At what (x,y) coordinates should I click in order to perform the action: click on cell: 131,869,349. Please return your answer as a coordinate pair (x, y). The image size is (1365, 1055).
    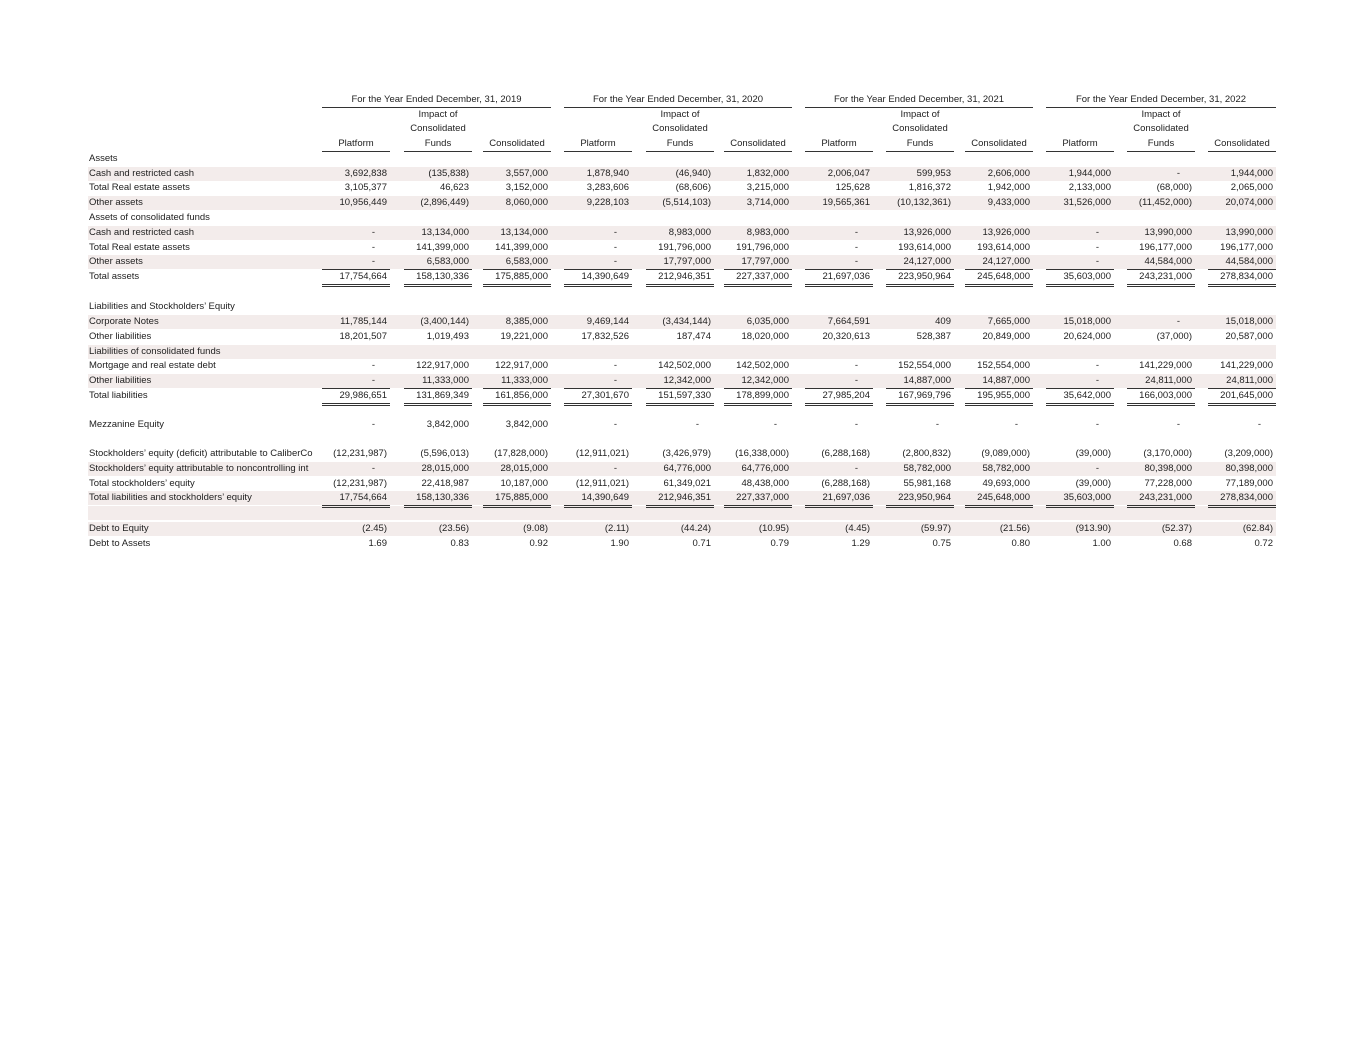
    Looking at the image, I should click on (442, 395).